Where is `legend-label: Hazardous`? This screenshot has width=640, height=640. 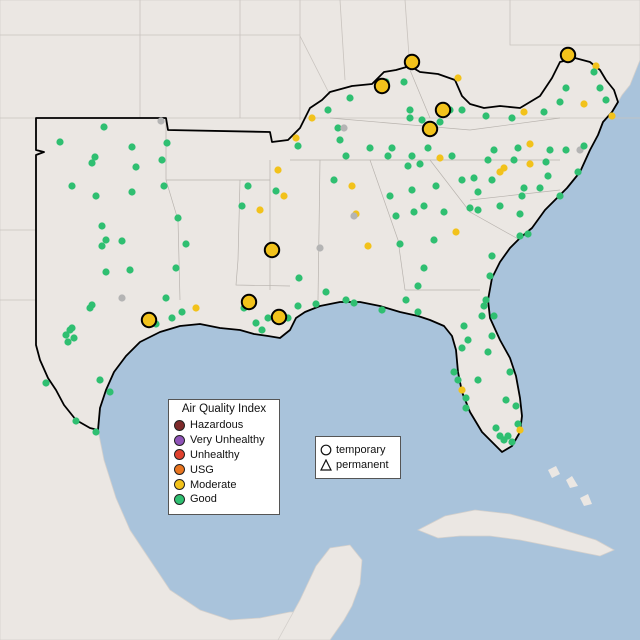
legend-label: Hazardous is located at coordinates (217, 425).